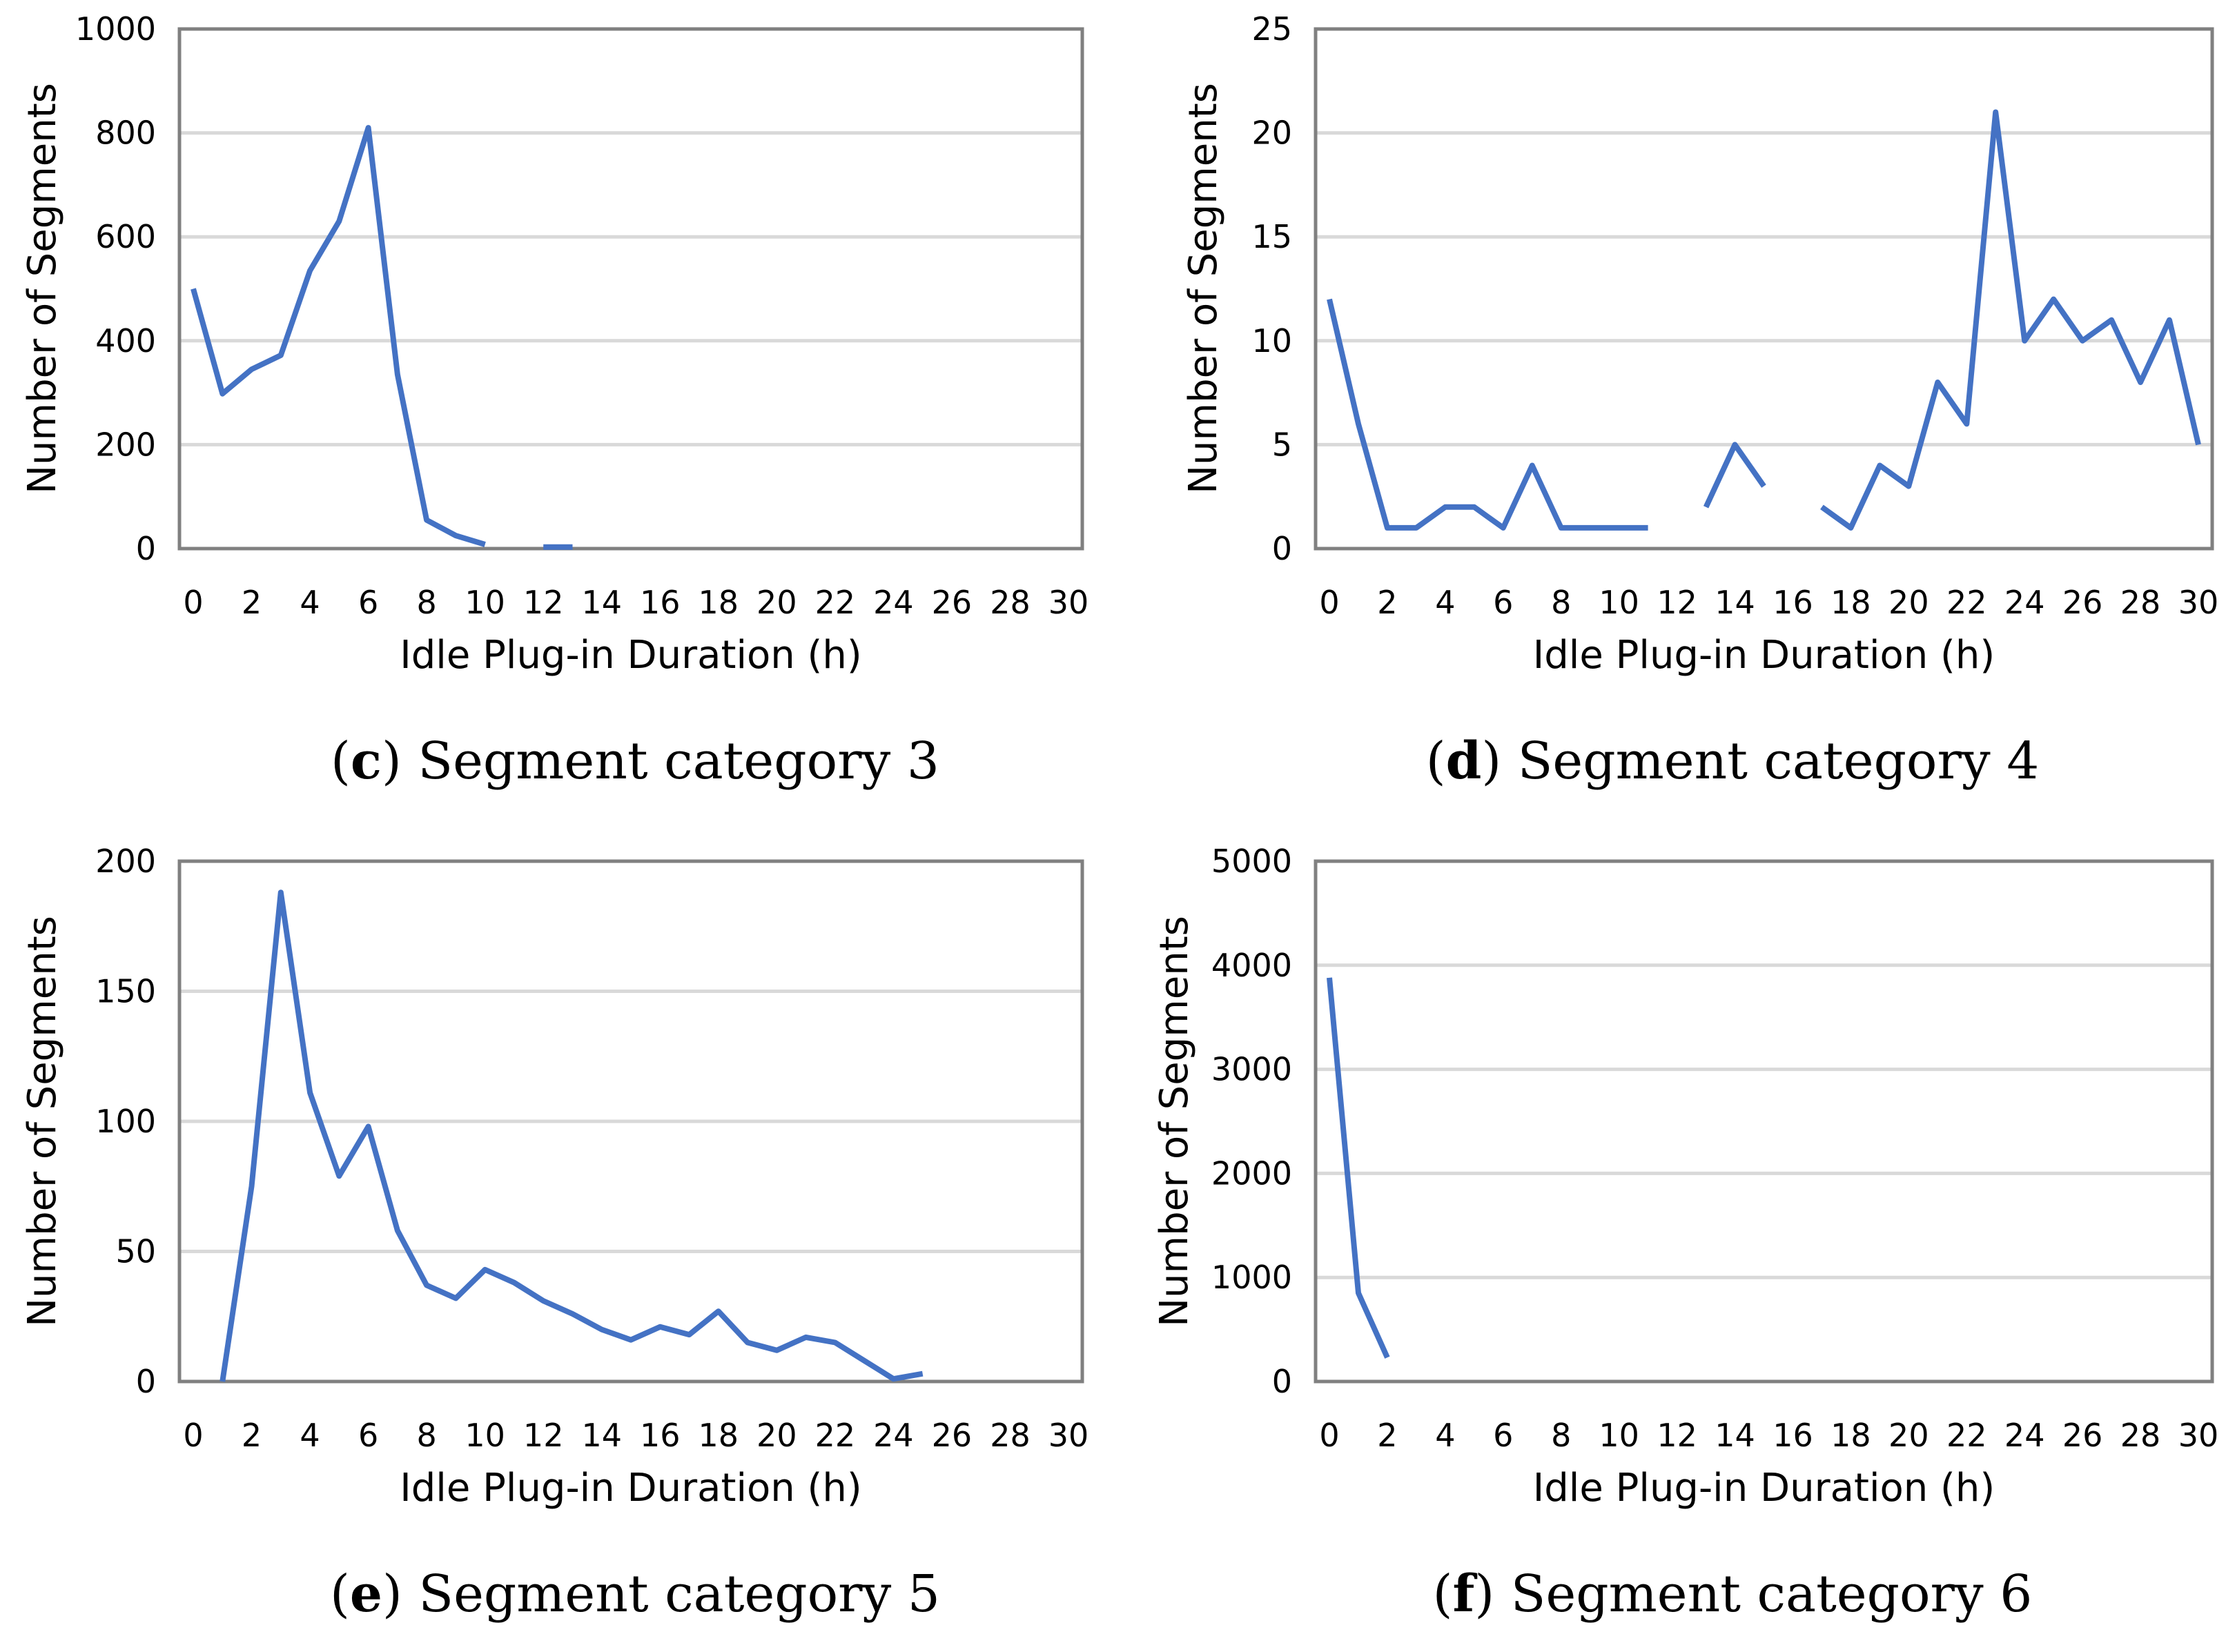 The width and height of the screenshot is (2226, 1652). I want to click on x-tick-label-c-8: 16, so click(661, 602).